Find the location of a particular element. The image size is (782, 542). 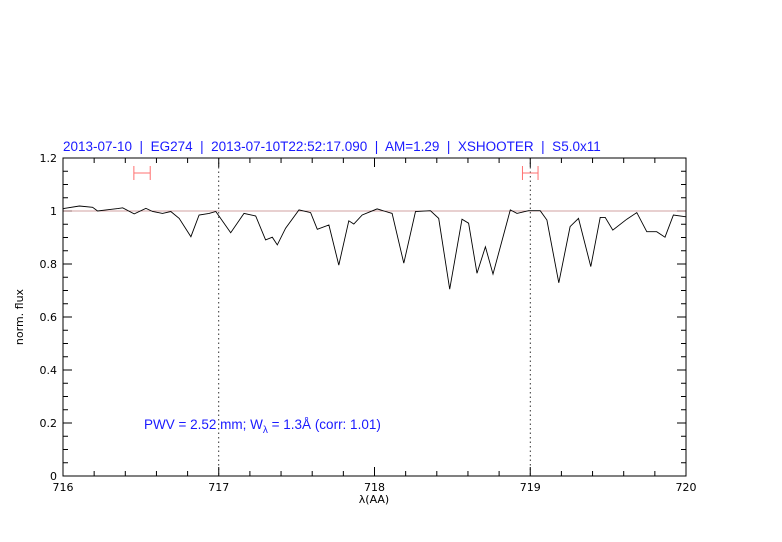

annotation-subscript: λ is located at coordinates (265, 430).